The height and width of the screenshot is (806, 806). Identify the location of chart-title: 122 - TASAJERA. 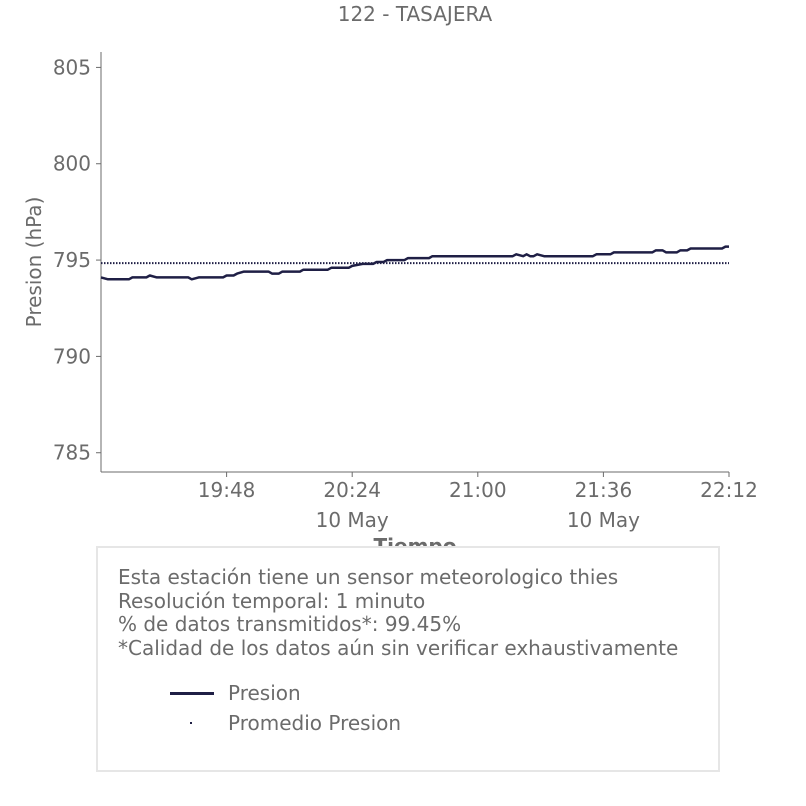
(415, 14).